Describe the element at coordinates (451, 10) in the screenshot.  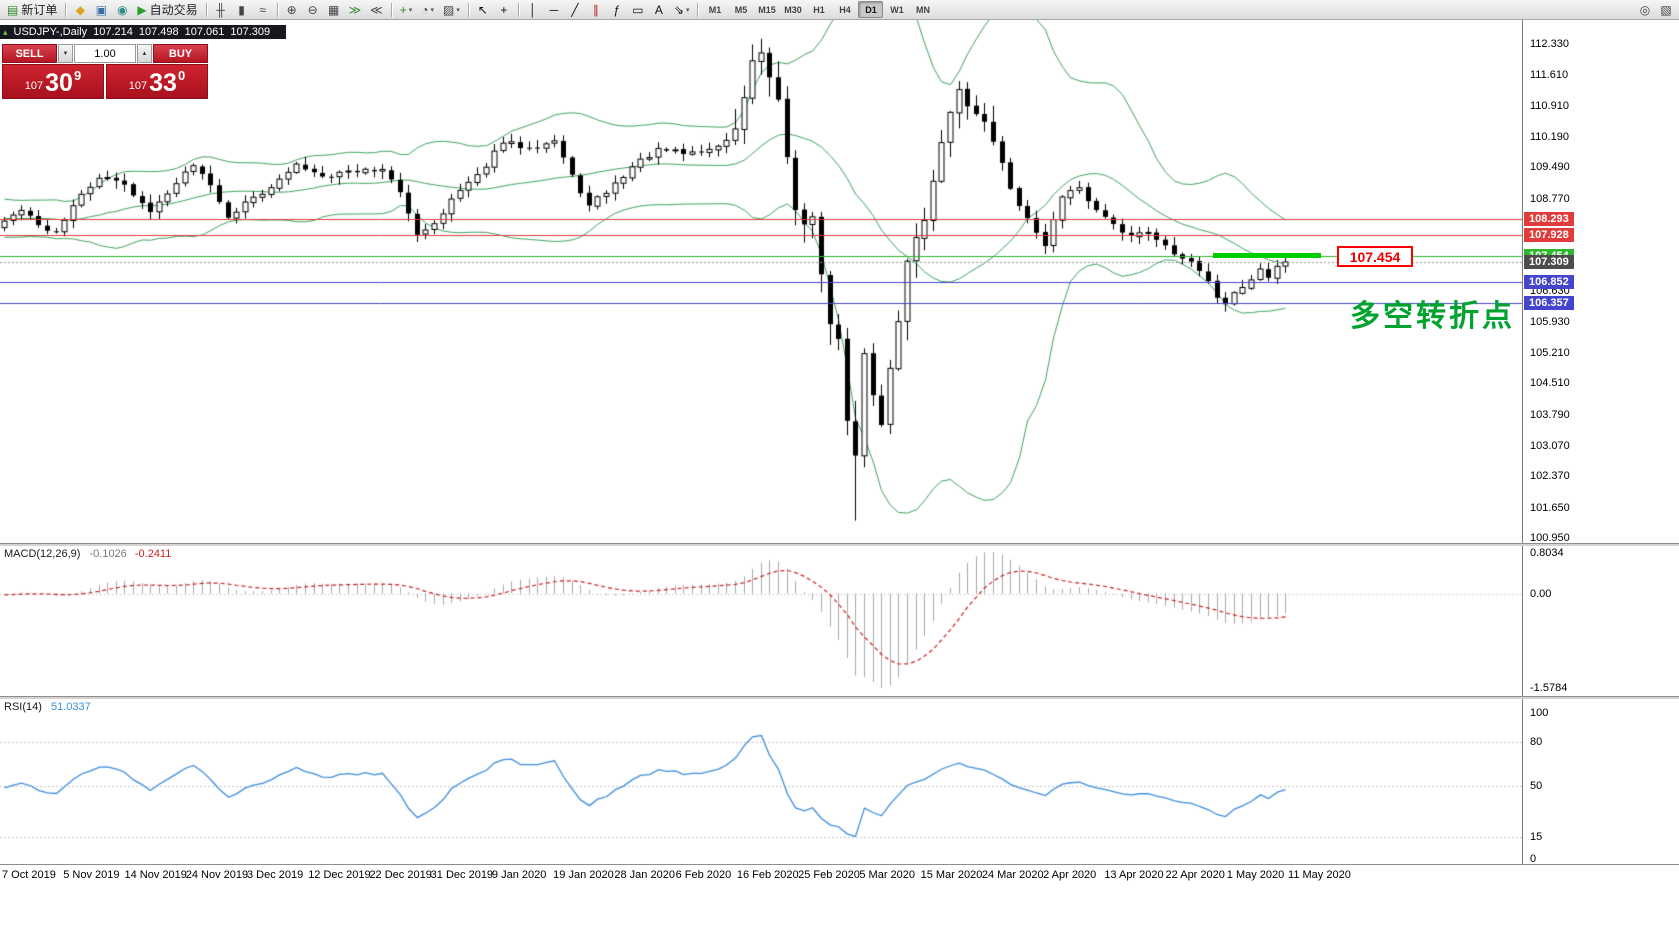
I see `templates-icon: ▨ ▾` at that location.